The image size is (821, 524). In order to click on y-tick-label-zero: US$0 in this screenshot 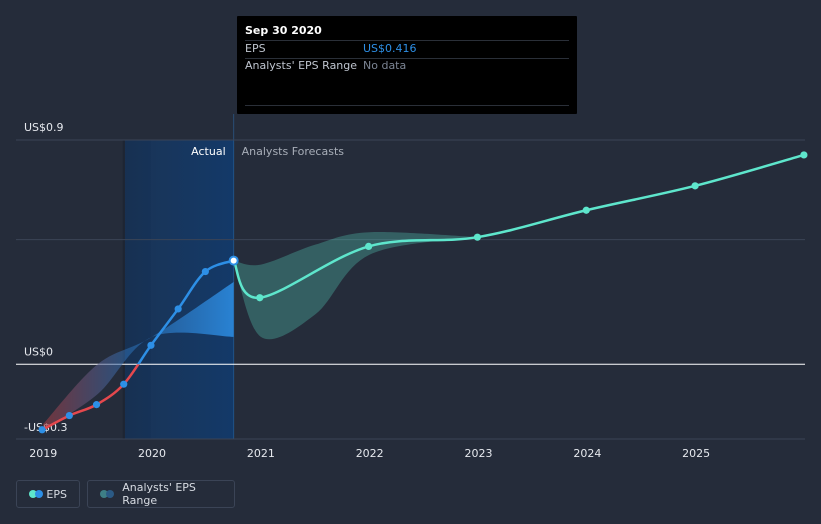, I will do `click(38, 351)`.